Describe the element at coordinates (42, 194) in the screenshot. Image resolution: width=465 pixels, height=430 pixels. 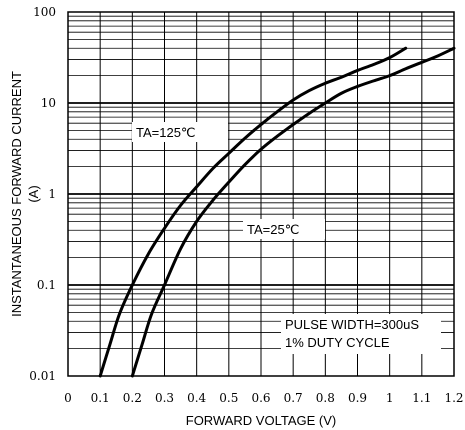
I see `y-tick-labels: 0.01 0.1 1 10 100` at that location.